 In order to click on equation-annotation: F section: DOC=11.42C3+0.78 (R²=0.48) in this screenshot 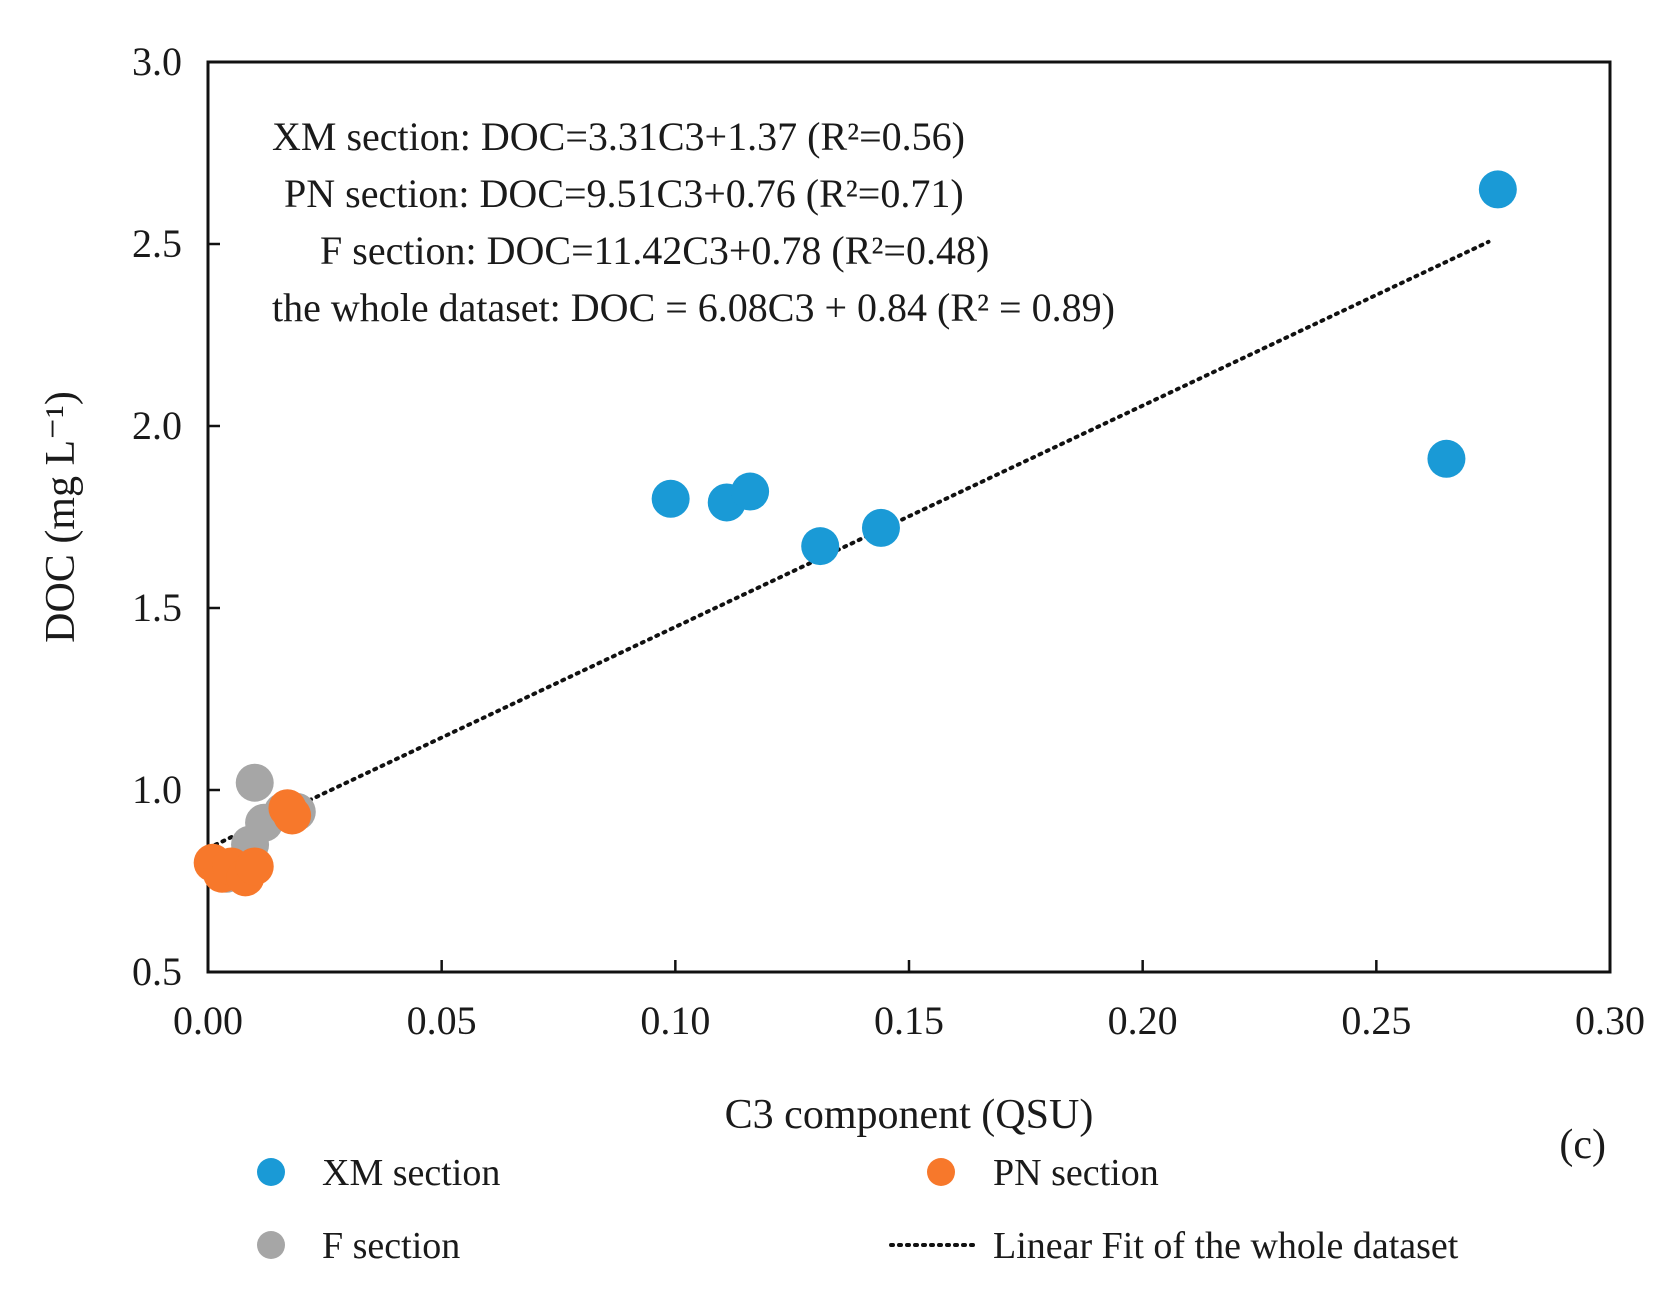, I will do `click(654, 250)`.